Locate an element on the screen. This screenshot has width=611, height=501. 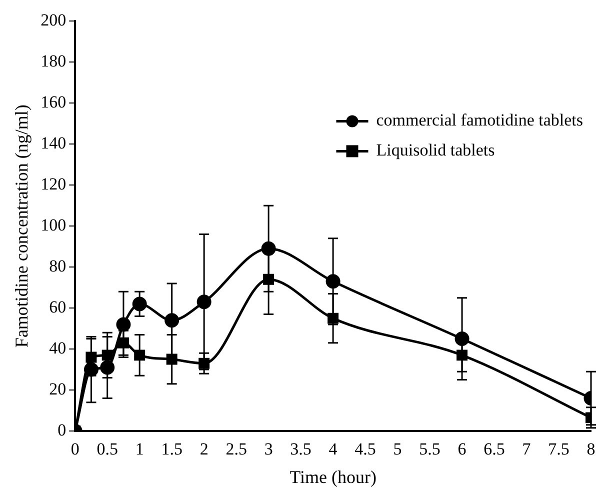
y-tick-label: 180 is located at coordinates (53, 61).